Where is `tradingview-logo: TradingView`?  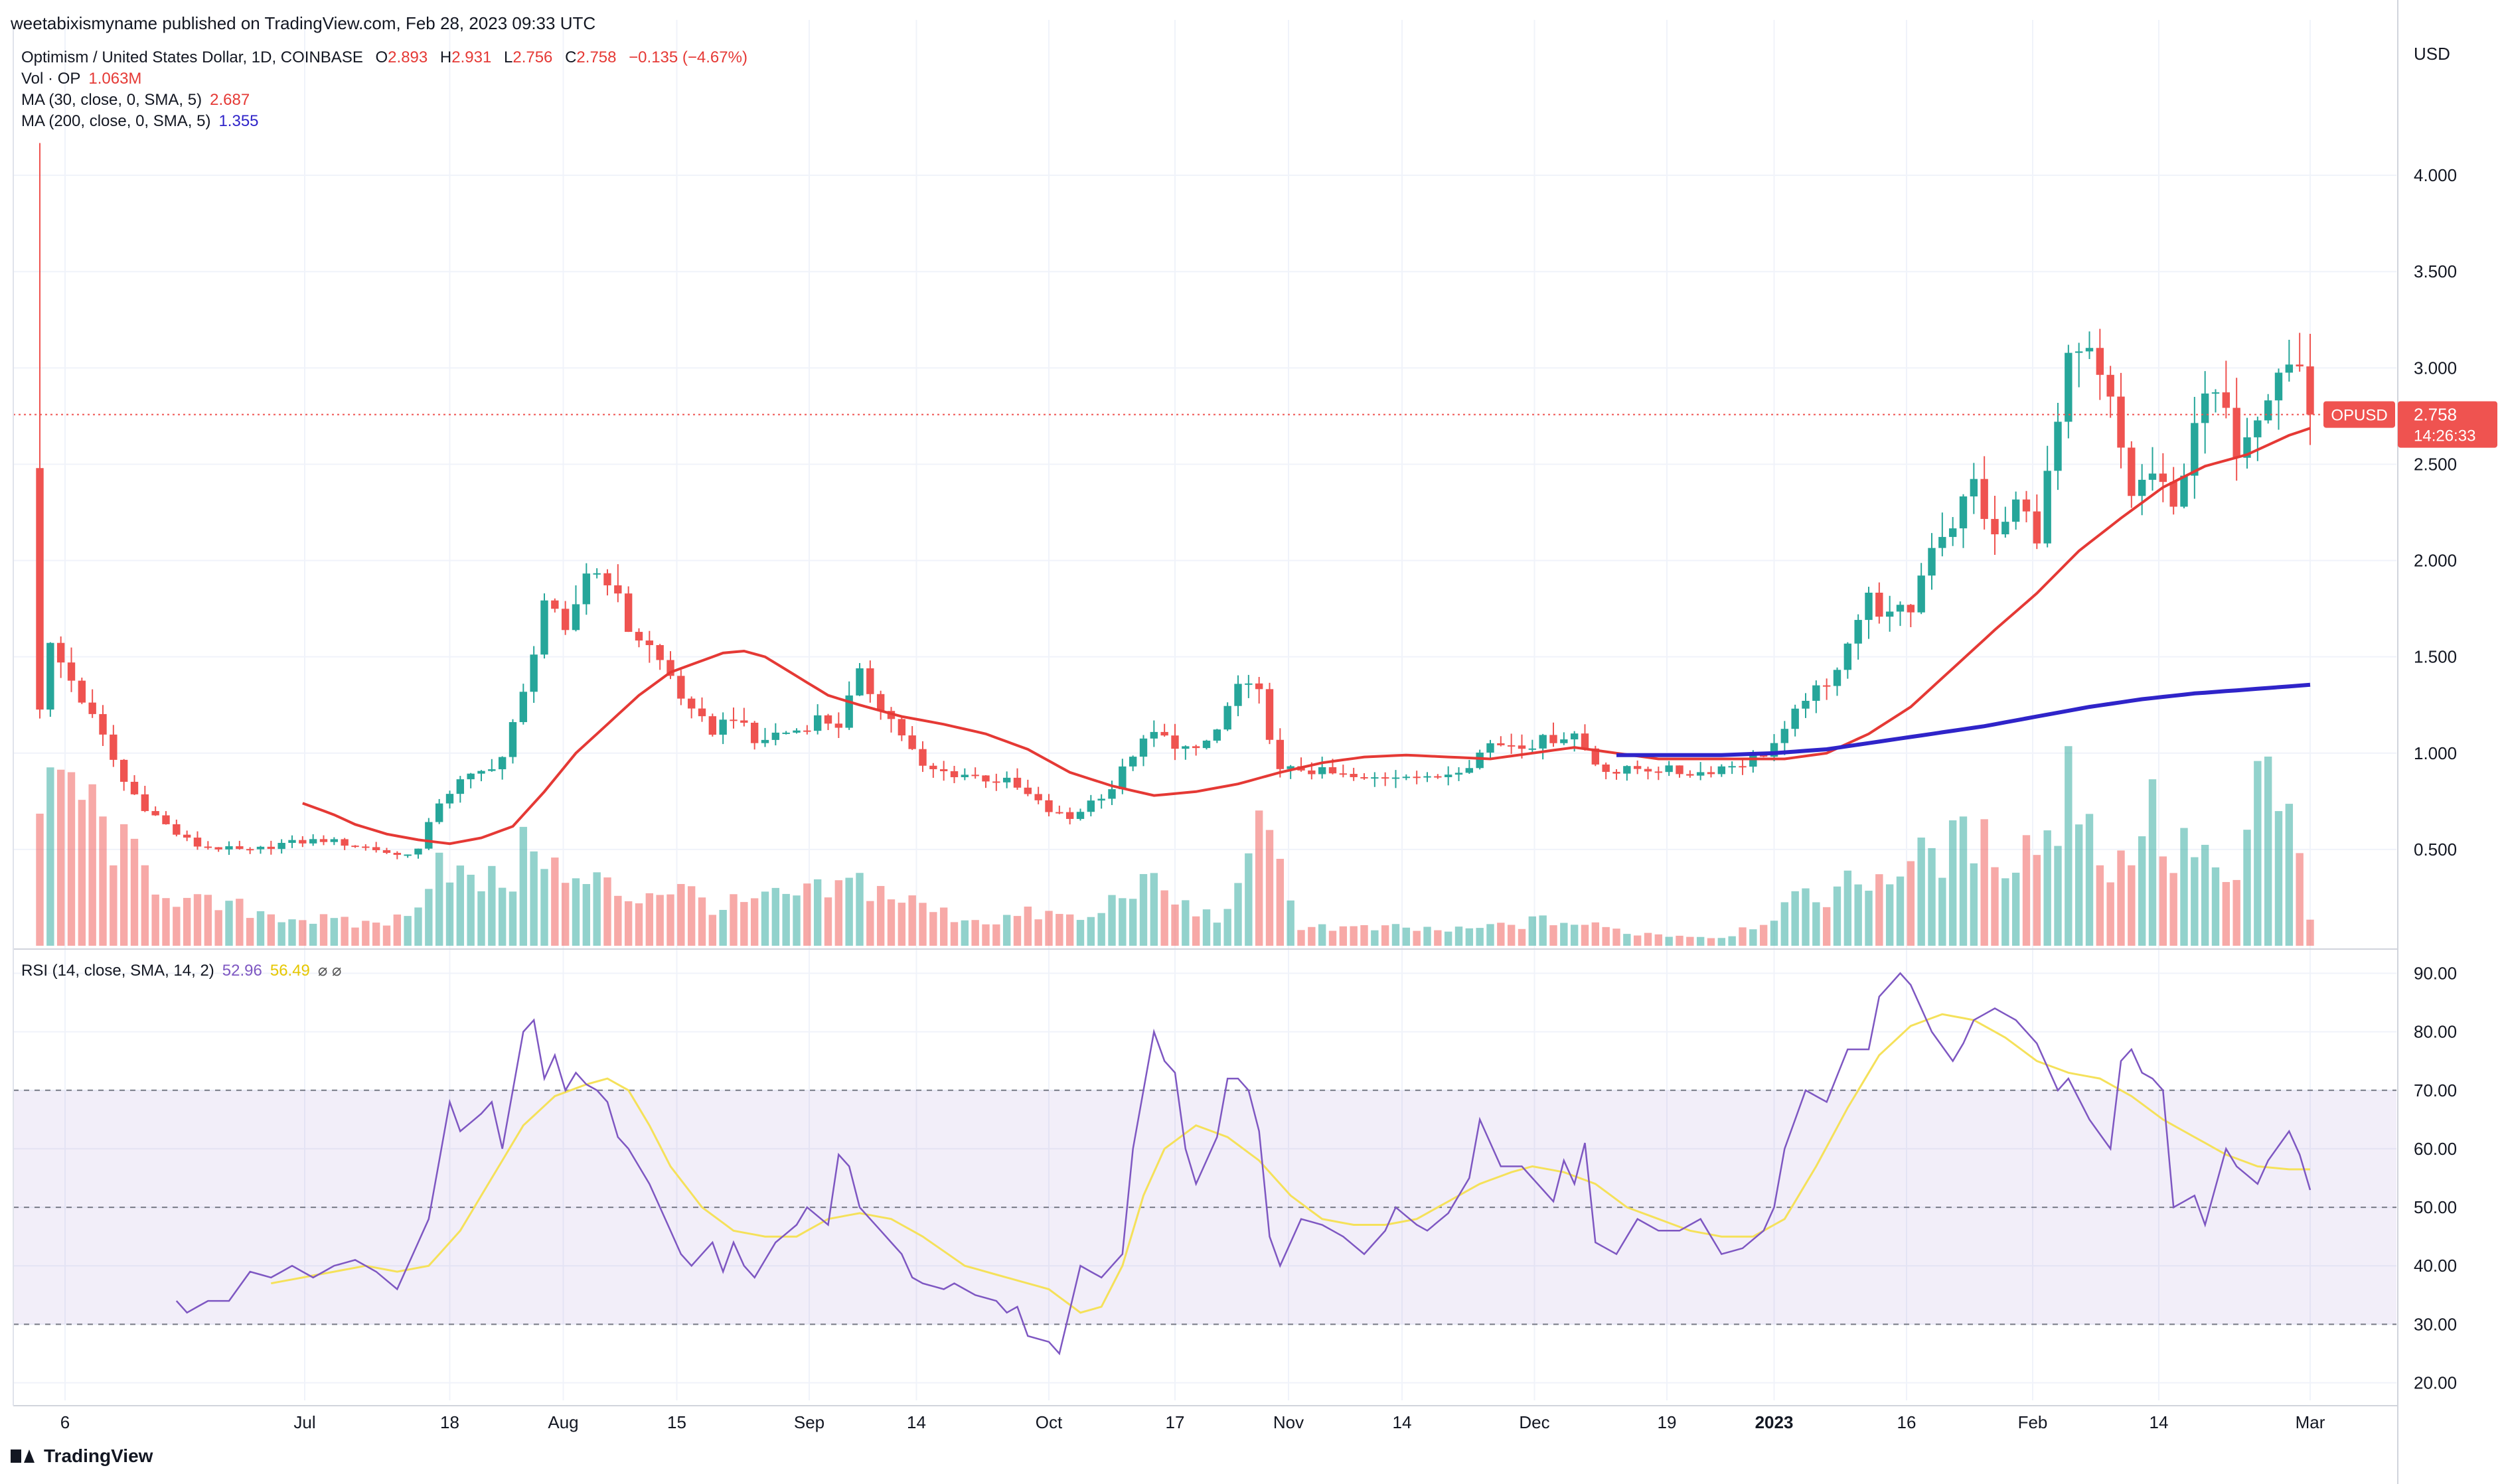
tradingview-logo: TradingView is located at coordinates (82, 1456).